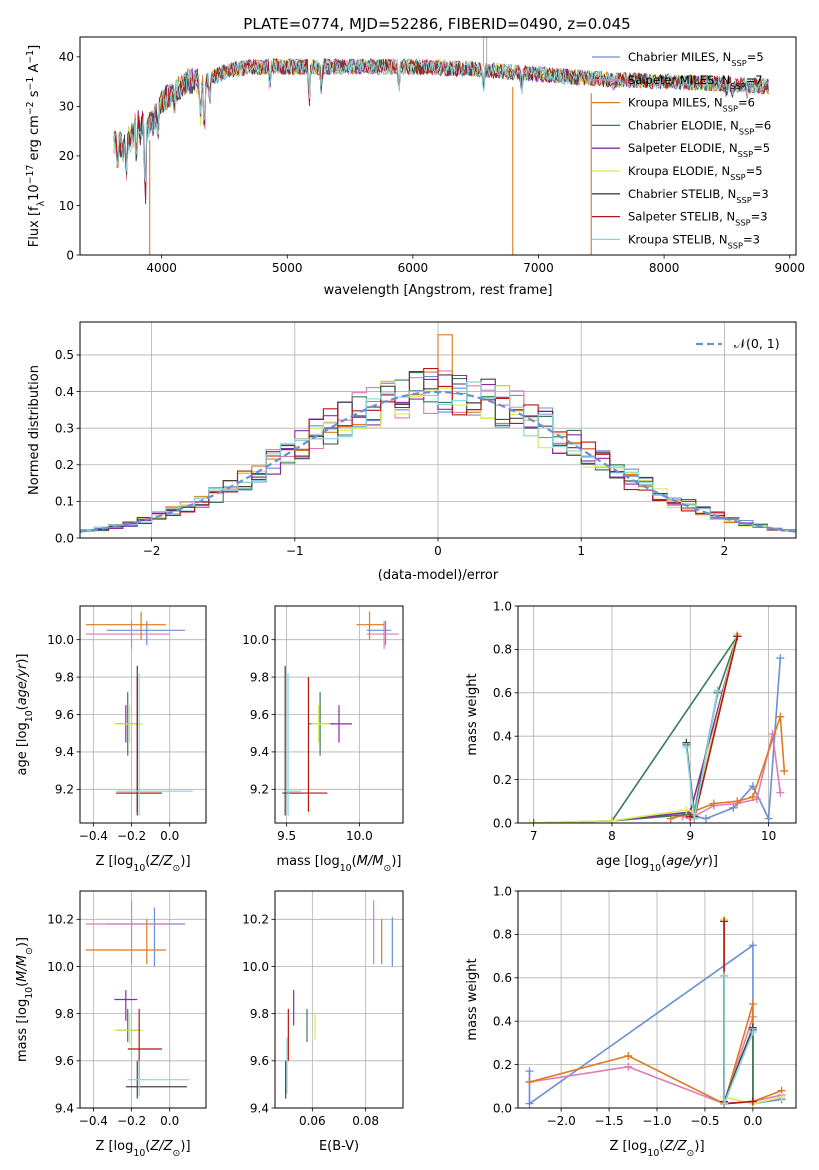  What do you see at coordinates (725, 551) in the screenshot?
I see `x-tick-label: 2` at bounding box center [725, 551].